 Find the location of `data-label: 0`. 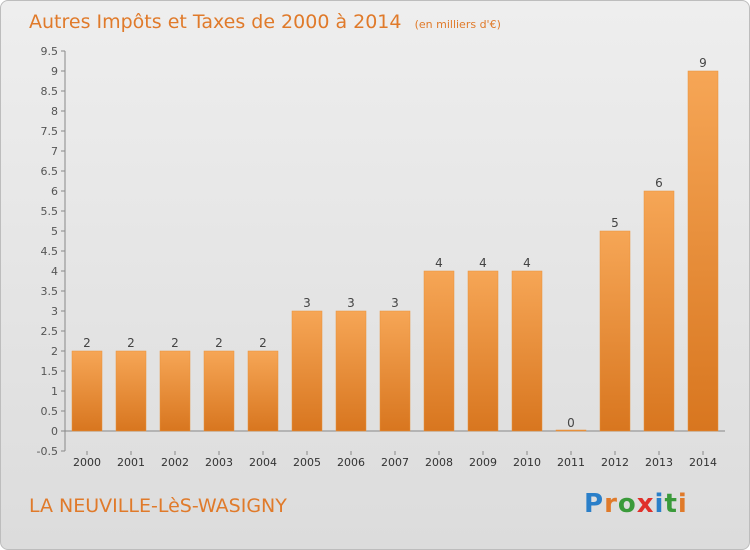

data-label: 0 is located at coordinates (571, 423).